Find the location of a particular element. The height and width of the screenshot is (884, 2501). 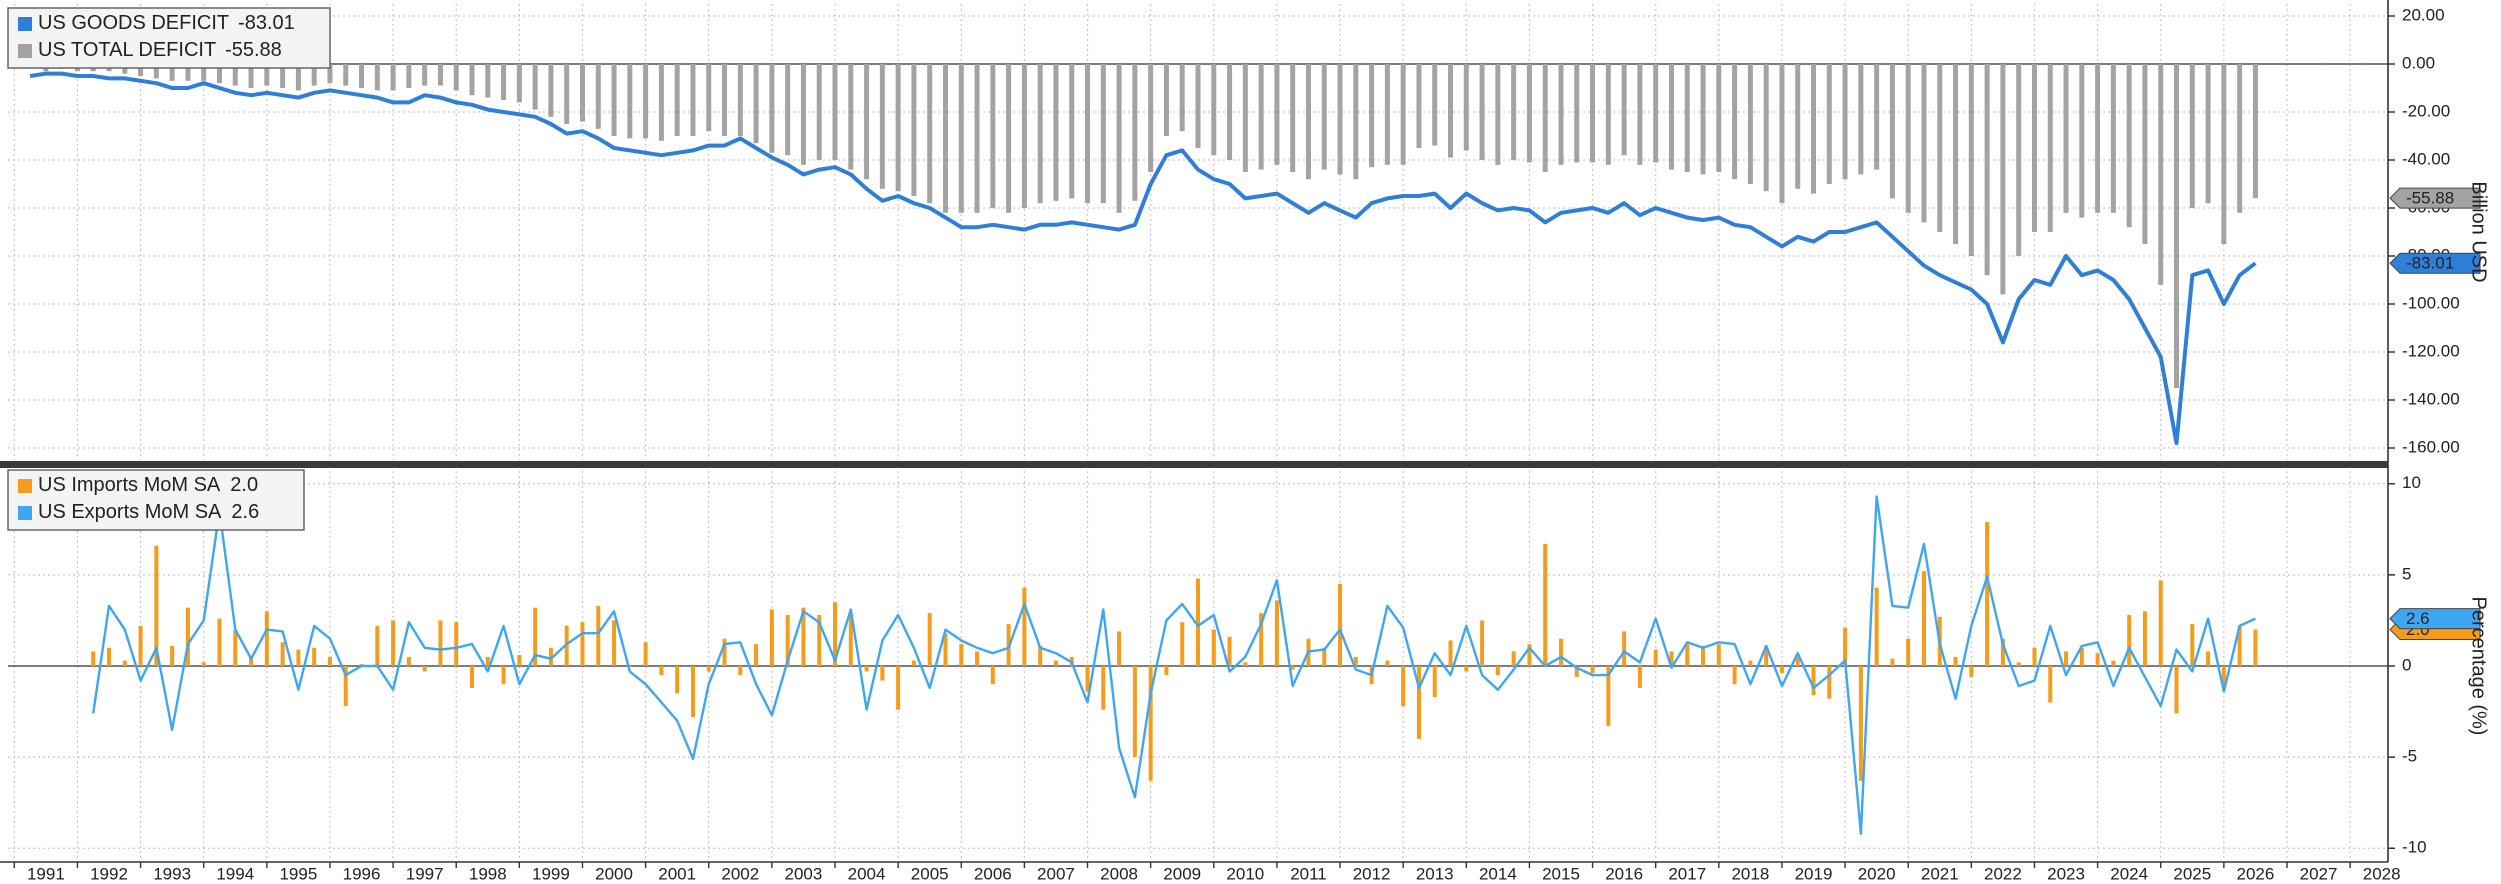

legend-label: US Imports MoM SA 2.0 is located at coordinates (148, 485).